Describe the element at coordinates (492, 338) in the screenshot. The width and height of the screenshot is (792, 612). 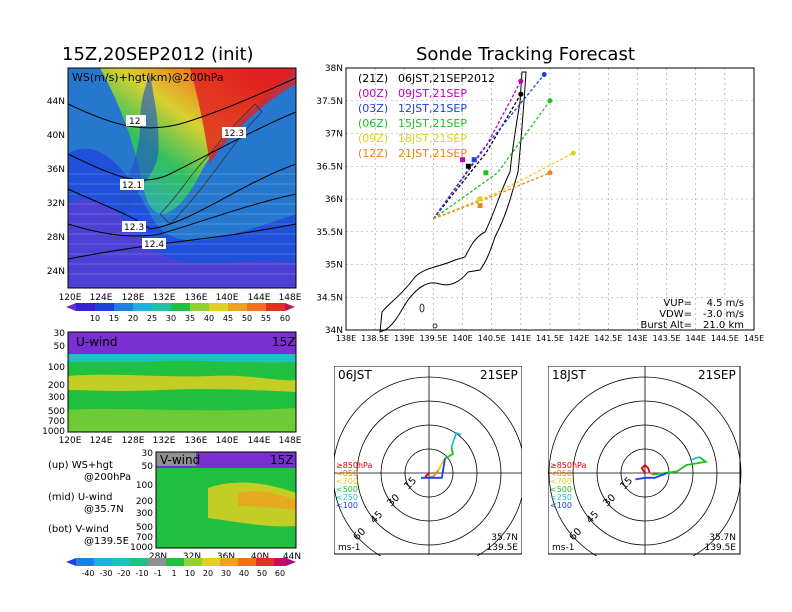
I see `track-lon-tick: 140.5E` at that location.